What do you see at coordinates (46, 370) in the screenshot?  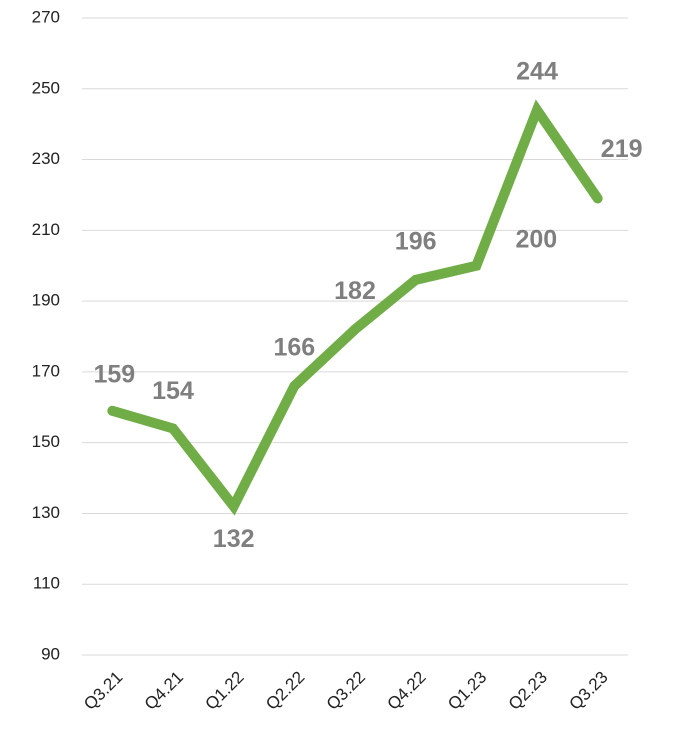 I see `y-tick-label: 170` at bounding box center [46, 370].